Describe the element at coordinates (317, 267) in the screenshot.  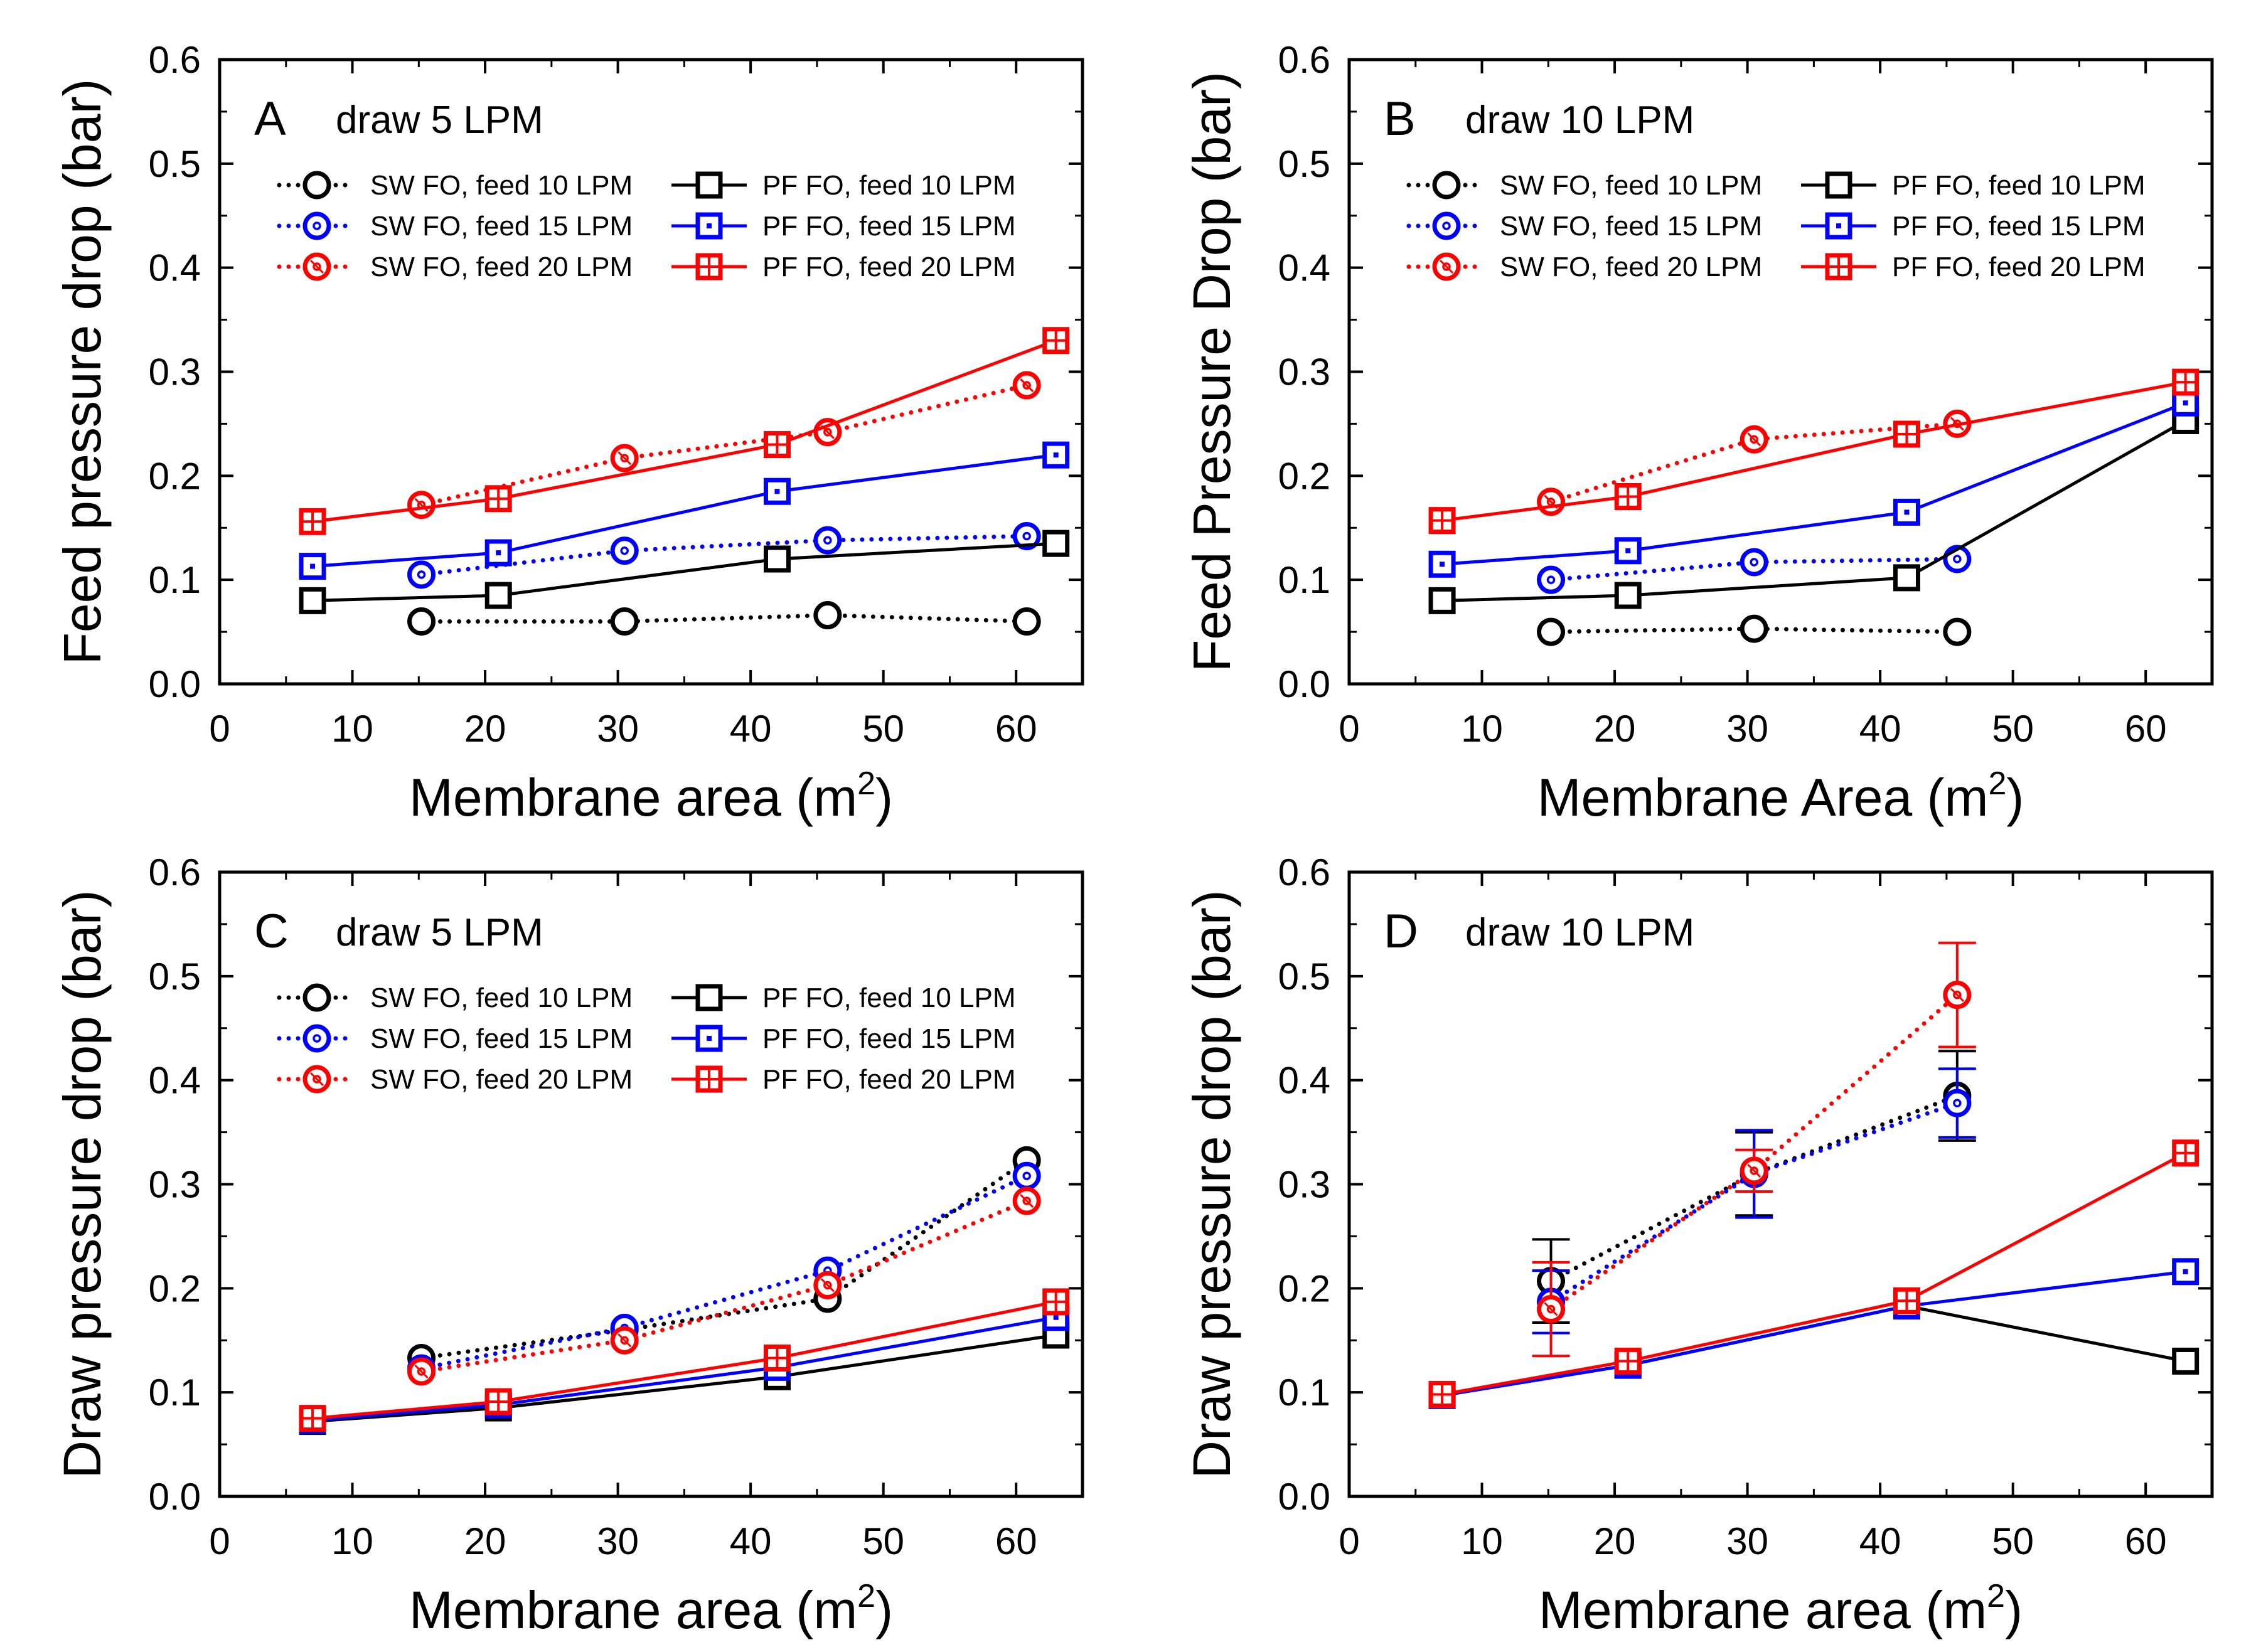
I see `panel-a-legend-marker-dot` at that location.